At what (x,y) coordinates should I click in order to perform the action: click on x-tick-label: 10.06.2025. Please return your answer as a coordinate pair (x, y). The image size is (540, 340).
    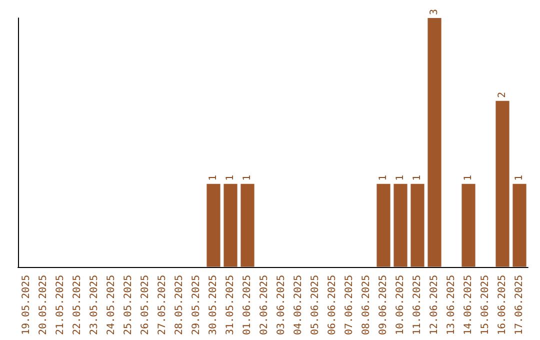
    Looking at the image, I should click on (400, 305).